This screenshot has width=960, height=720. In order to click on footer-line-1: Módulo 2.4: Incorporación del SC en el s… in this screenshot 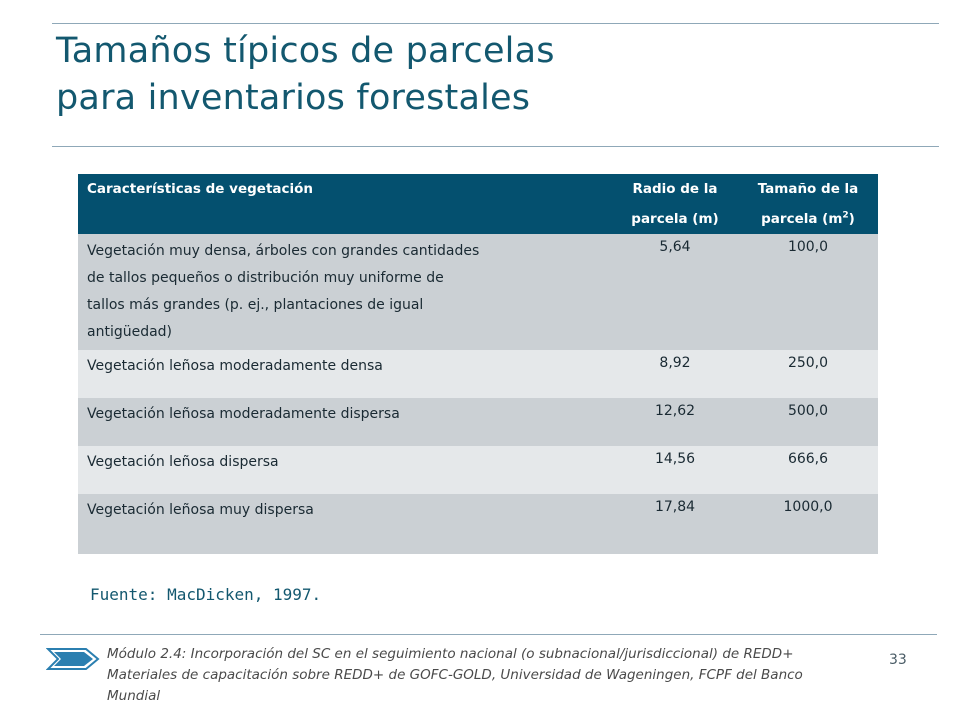, I will do `click(450, 654)`.